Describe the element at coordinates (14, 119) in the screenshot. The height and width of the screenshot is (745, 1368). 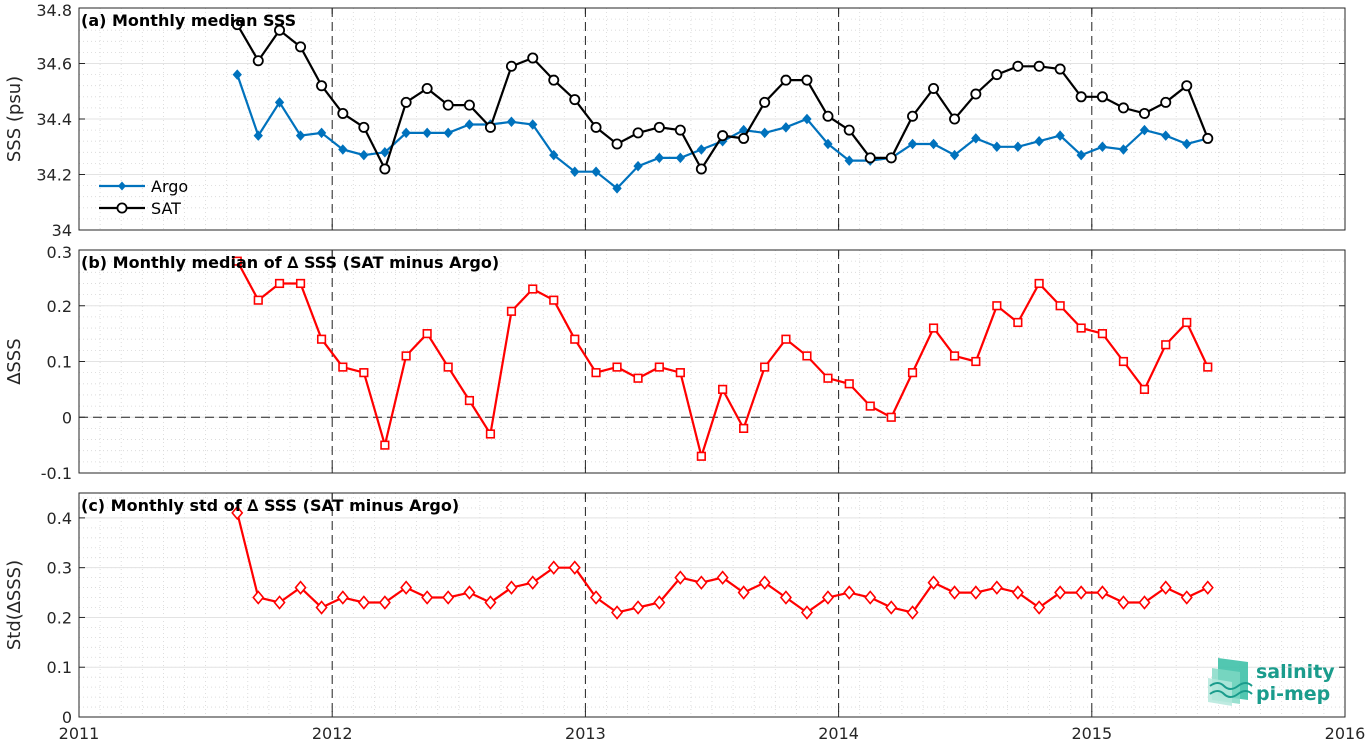
I see `y-axis-label: SSS (psu)` at that location.